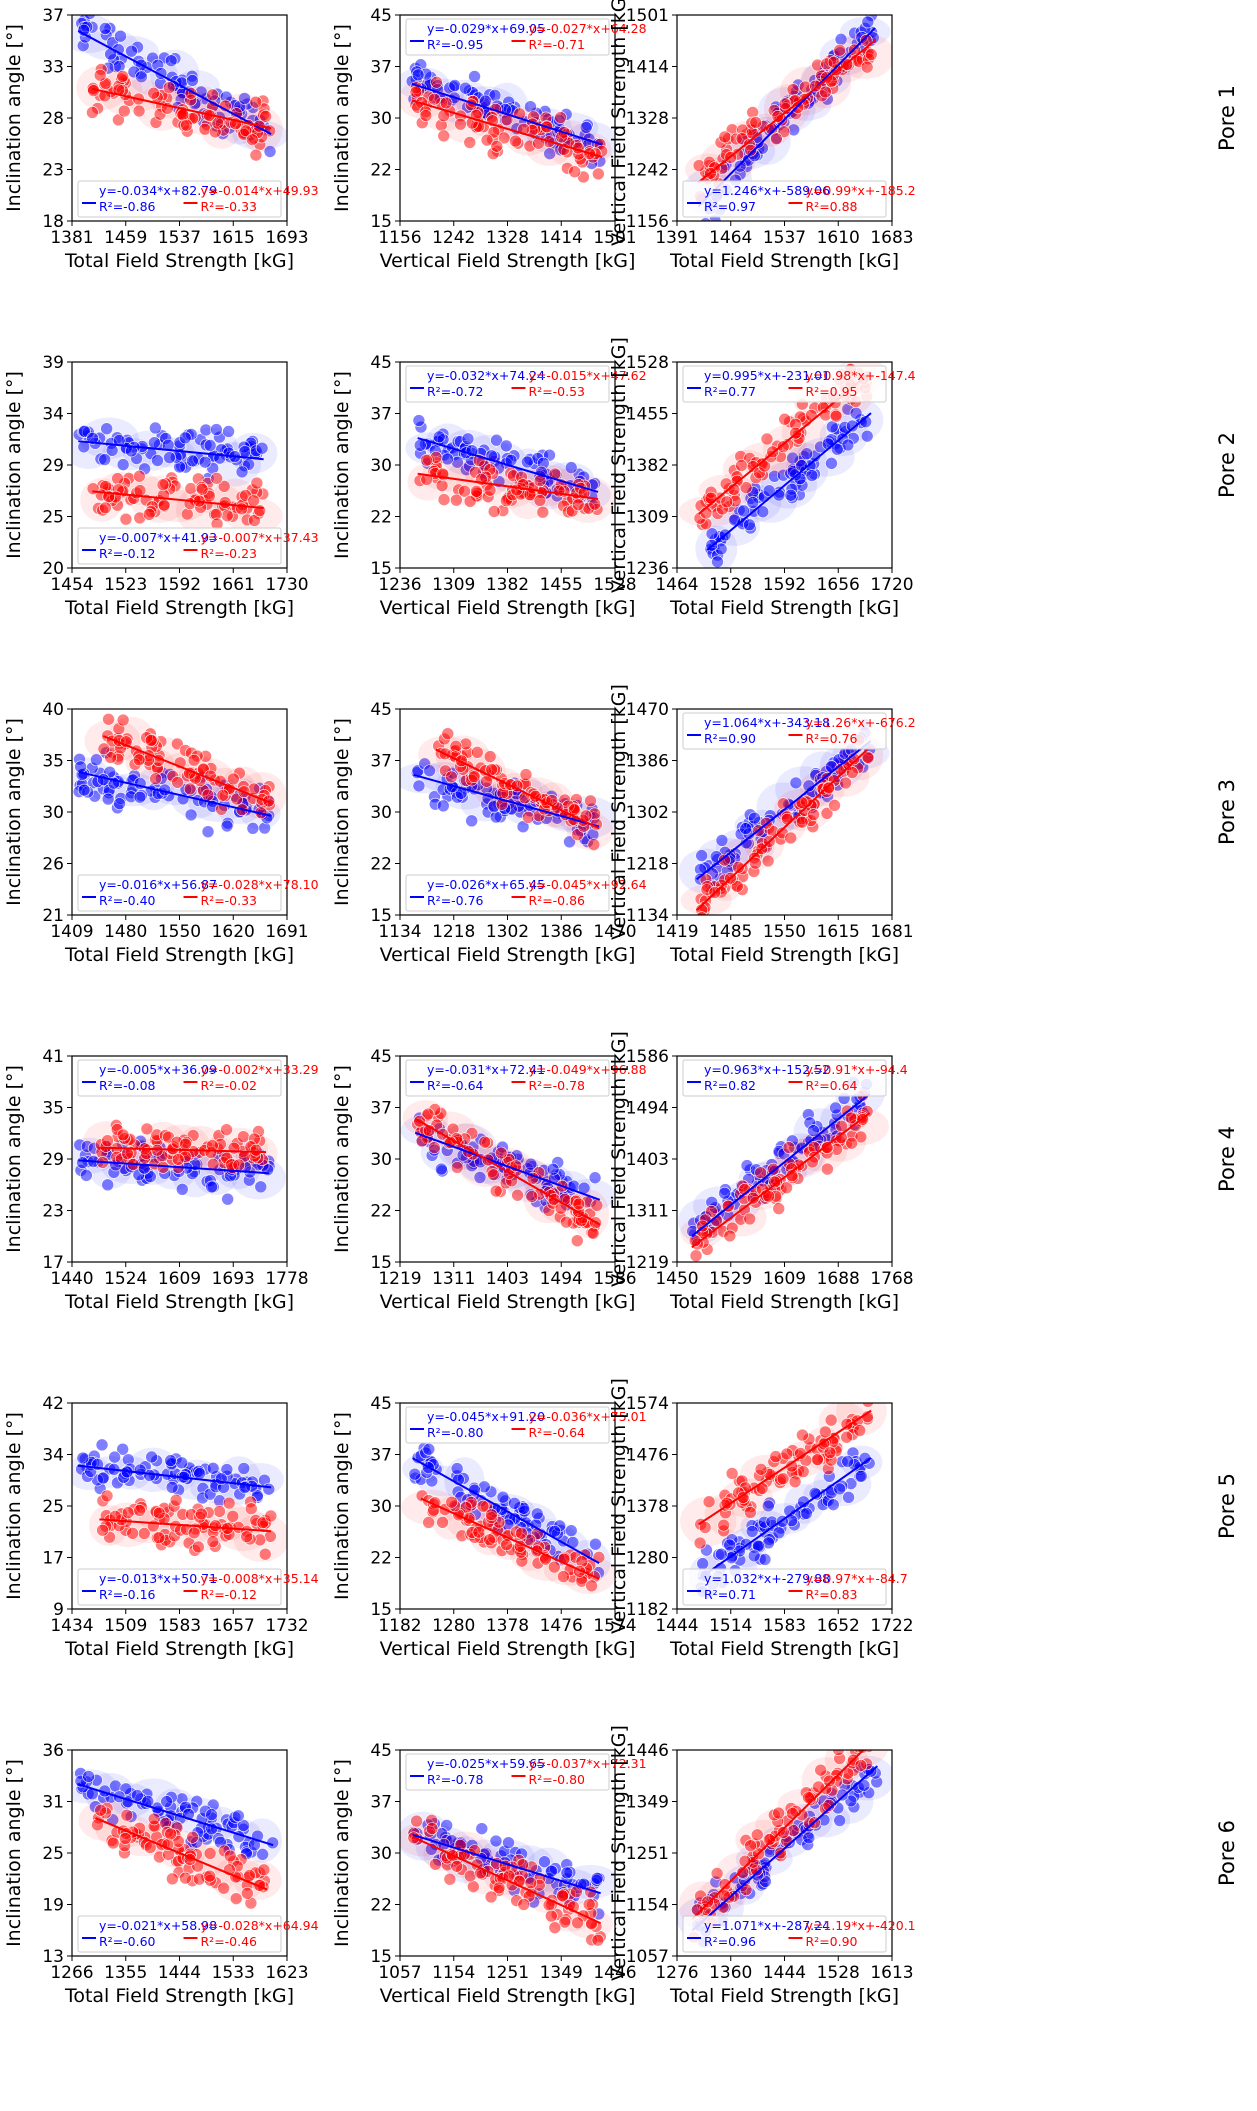 This screenshot has height=2111, width=1257. What do you see at coordinates (486, 884) in the screenshot?
I see `legend-equation: y=-0.026*x+65.45` at bounding box center [486, 884].